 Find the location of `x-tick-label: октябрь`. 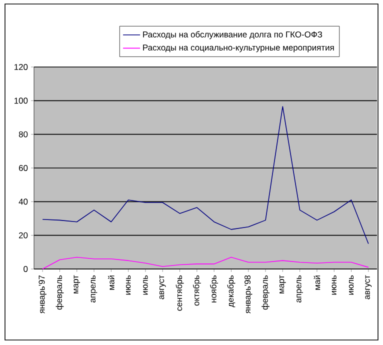

x-tick-label: октябрь is located at coordinates (196, 290).